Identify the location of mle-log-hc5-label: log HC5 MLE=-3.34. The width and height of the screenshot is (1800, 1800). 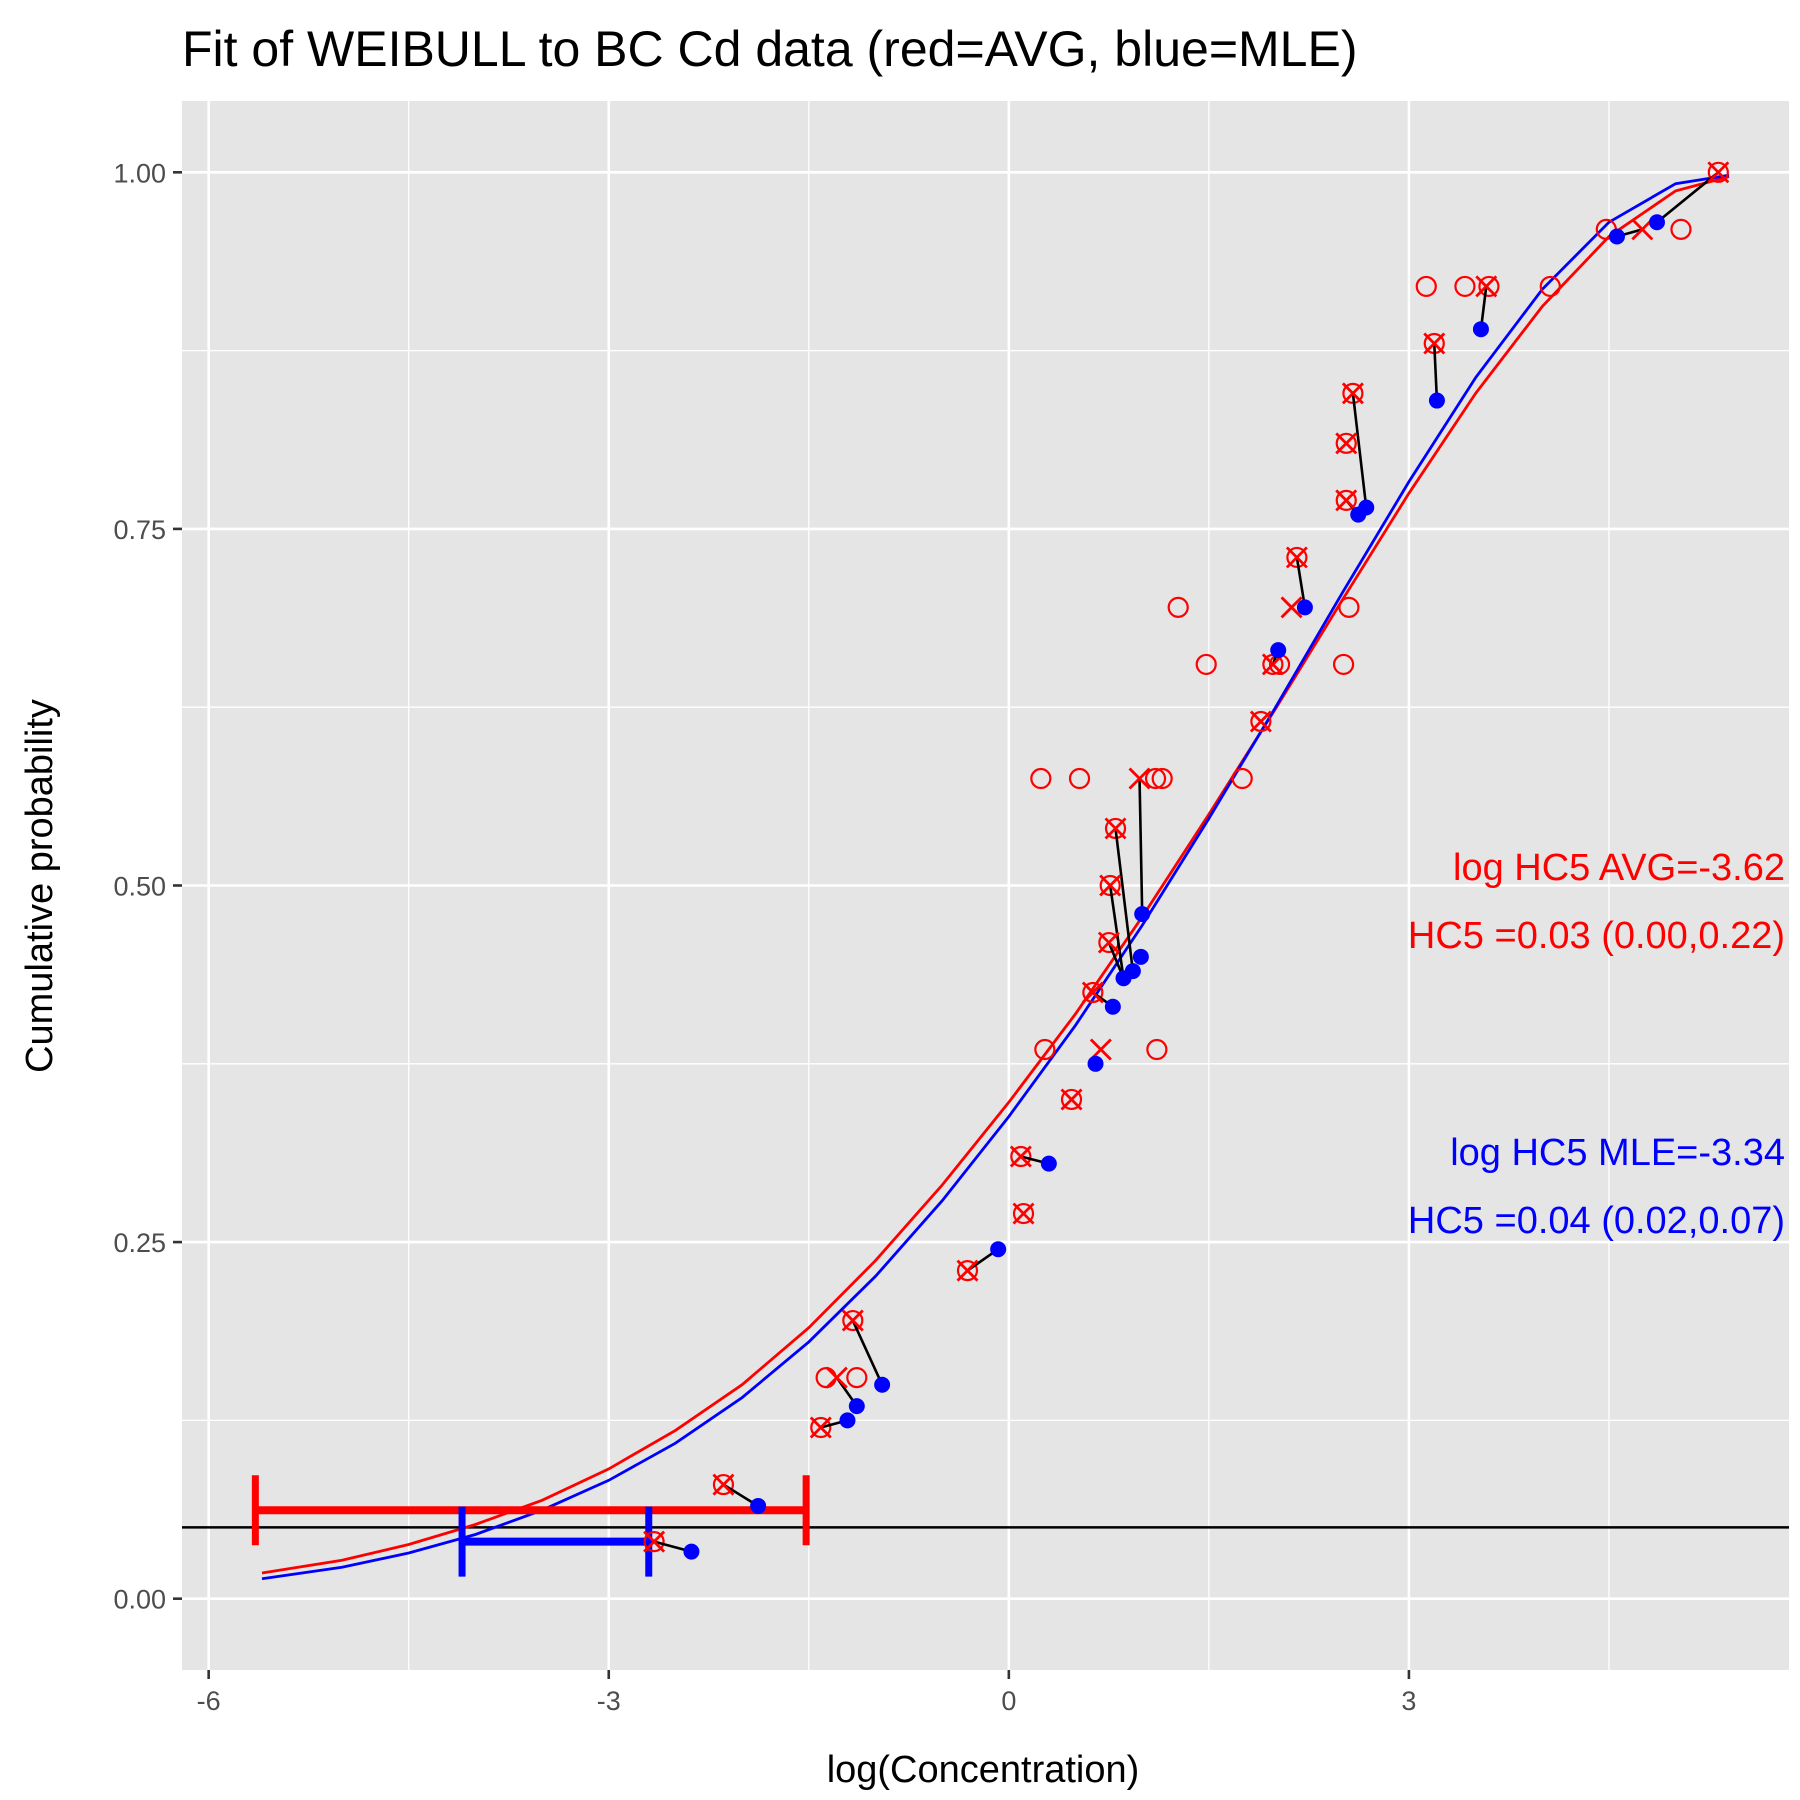
(1617, 1153).